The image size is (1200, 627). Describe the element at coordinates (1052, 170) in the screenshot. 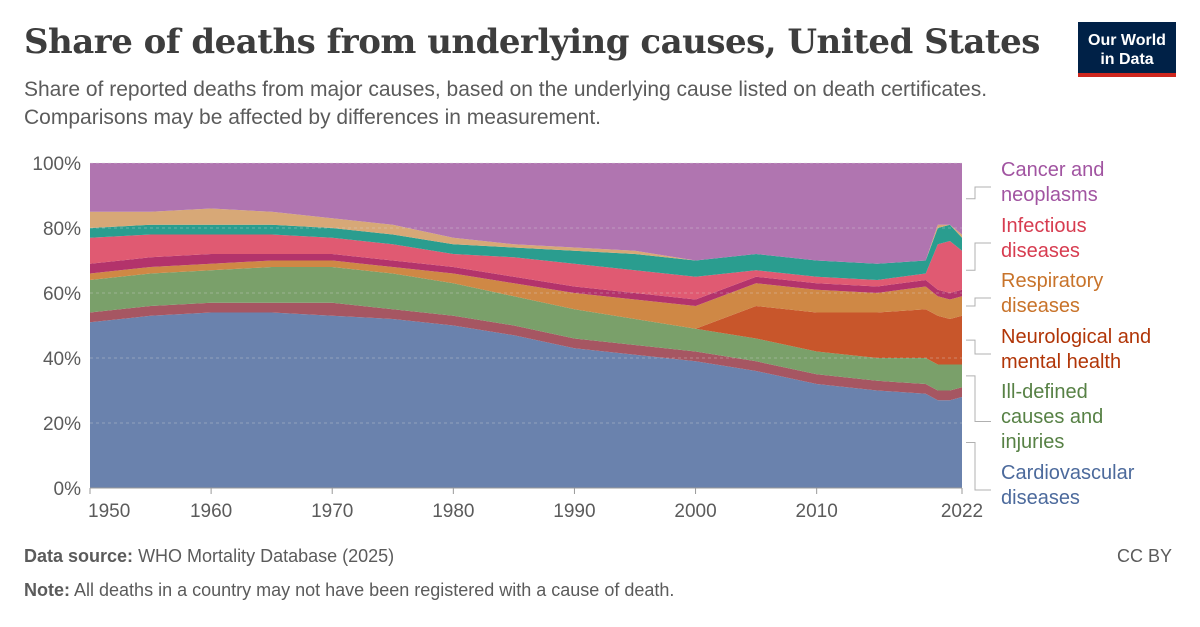

I see `legend-label: Cancer and` at that location.